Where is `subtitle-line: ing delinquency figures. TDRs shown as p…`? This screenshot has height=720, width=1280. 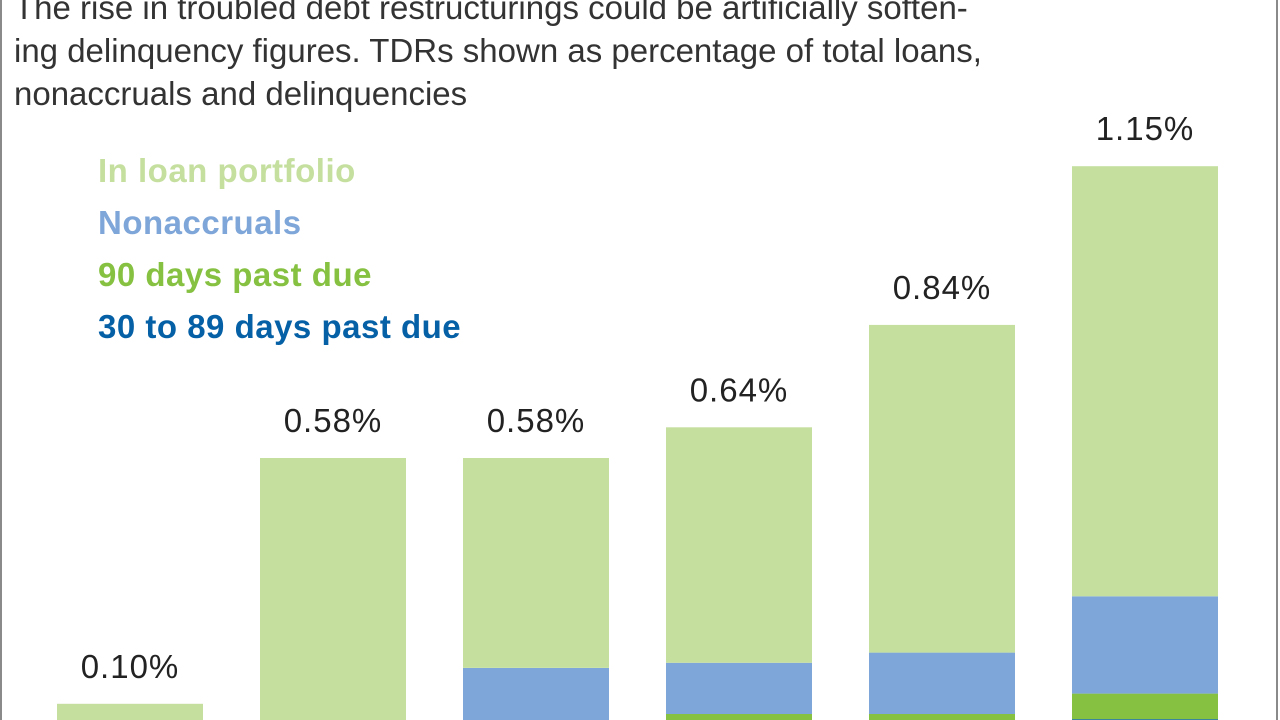
subtitle-line: ing delinquency figures. TDRs shown as p… is located at coordinates (498, 50).